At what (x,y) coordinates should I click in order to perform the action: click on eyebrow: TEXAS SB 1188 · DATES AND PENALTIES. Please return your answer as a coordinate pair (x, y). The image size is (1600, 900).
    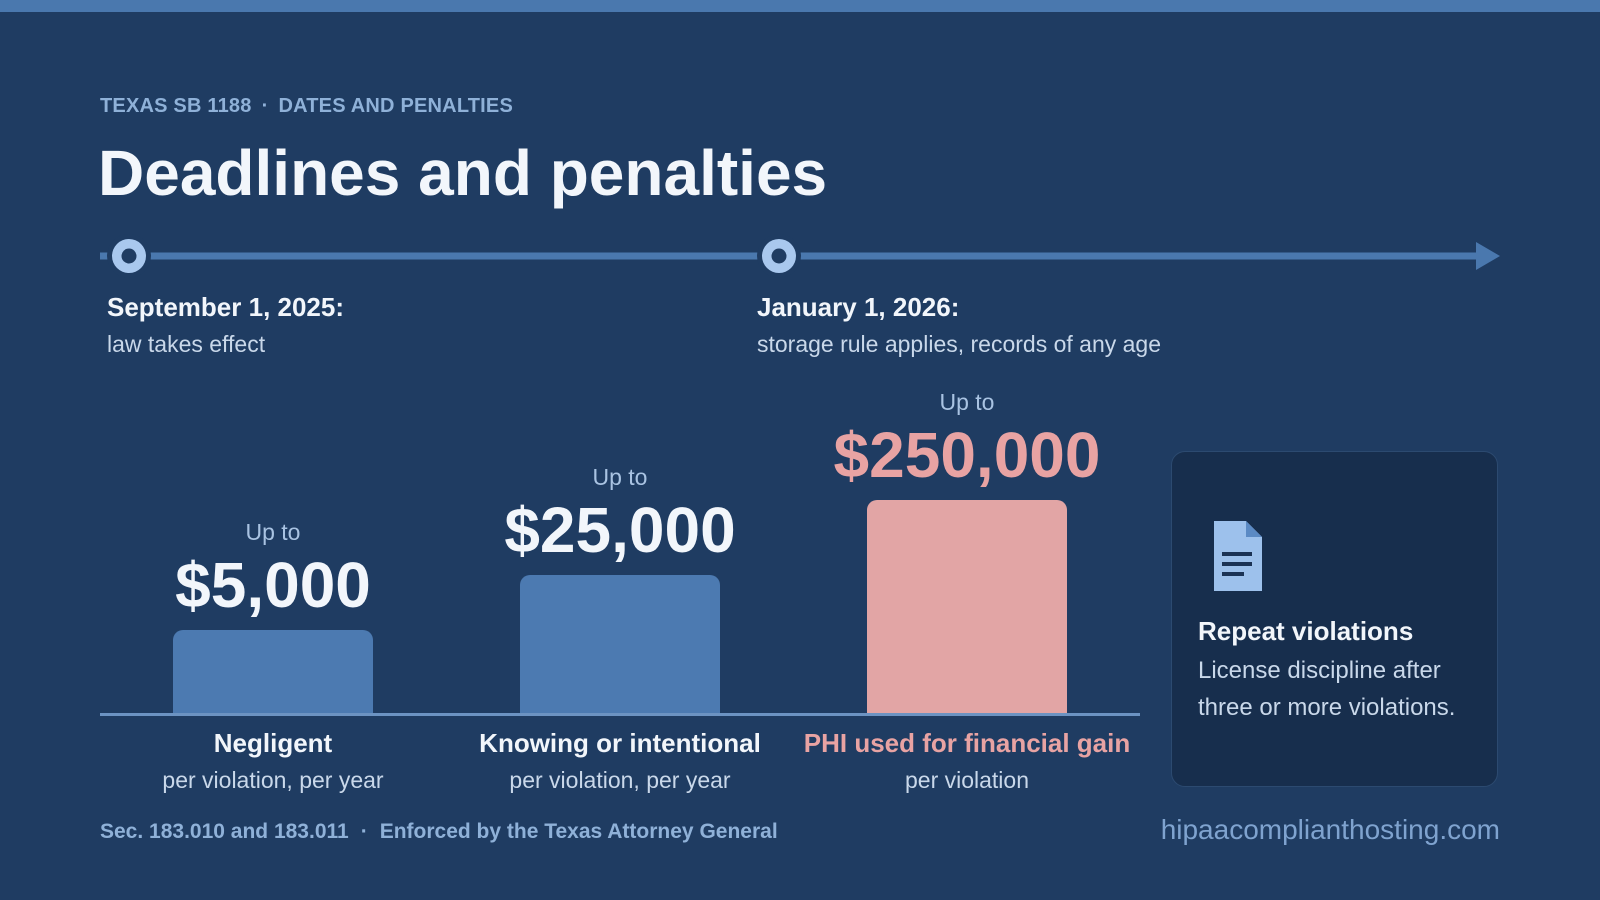
    Looking at the image, I should click on (306, 106).